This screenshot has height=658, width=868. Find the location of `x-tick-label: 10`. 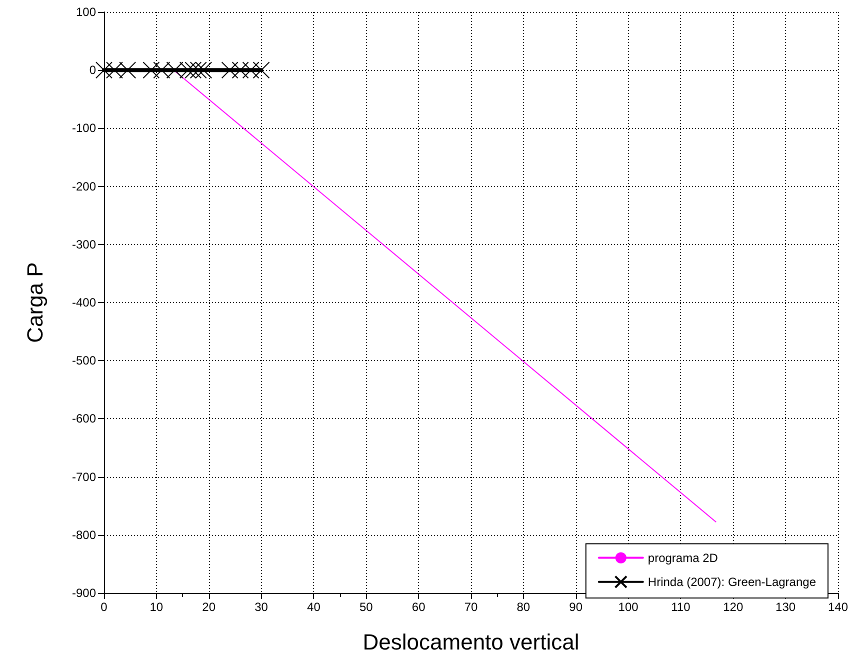

x-tick-label: 10 is located at coordinates (157, 607).